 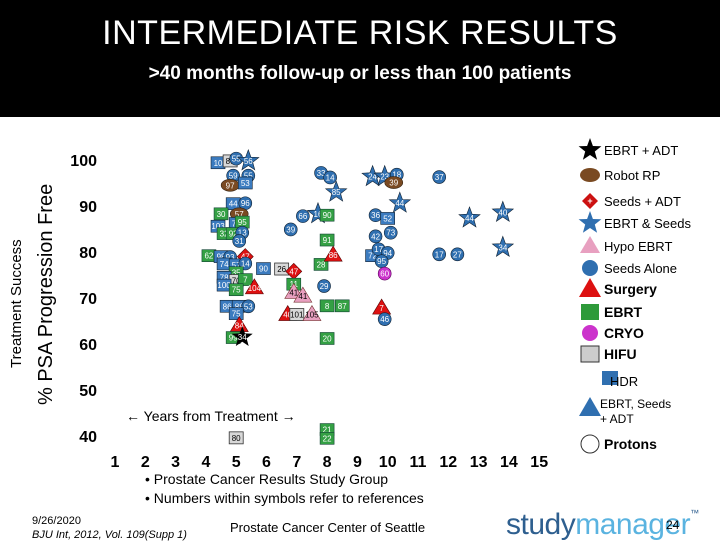 What do you see at coordinates (236, 313) in the screenshot?
I see `data-point: 75` at bounding box center [236, 313].